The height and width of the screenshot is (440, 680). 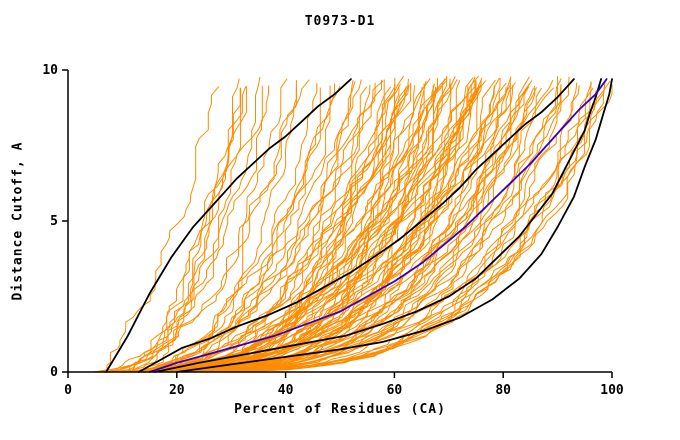 I want to click on x-tick-label: 40, so click(x=286, y=390).